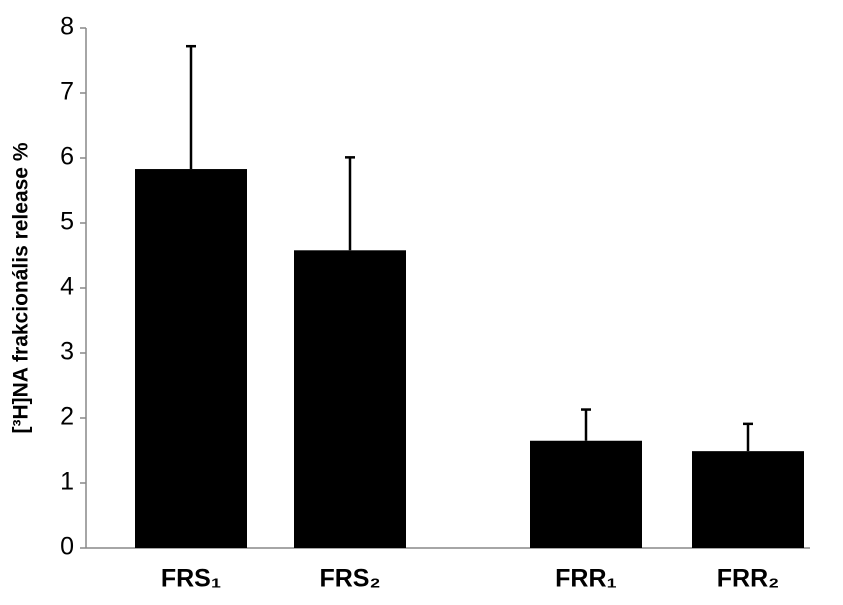 The image size is (843, 605). What do you see at coordinates (67, 417) in the screenshot?
I see `y-tick-label: 2` at bounding box center [67, 417].